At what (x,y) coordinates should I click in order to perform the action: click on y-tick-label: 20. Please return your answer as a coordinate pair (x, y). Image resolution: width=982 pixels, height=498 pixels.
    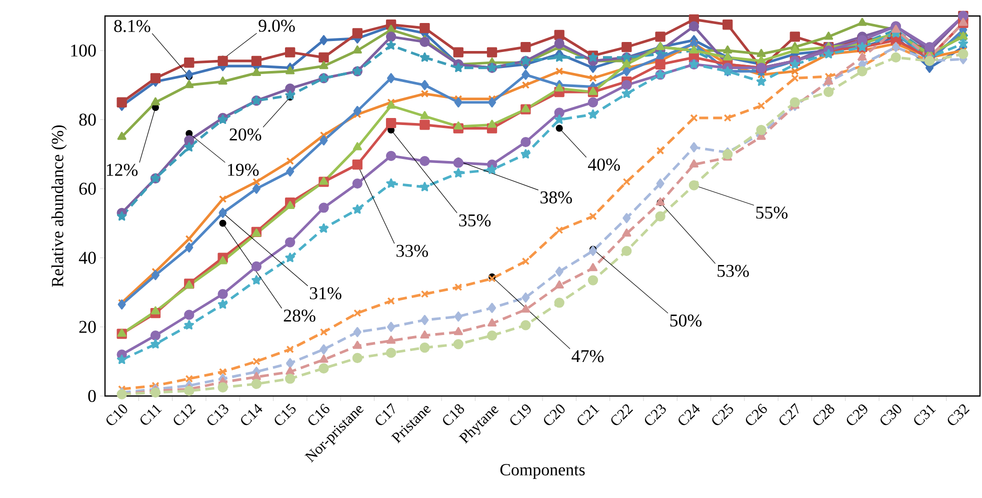
    Looking at the image, I should click on (87, 326).